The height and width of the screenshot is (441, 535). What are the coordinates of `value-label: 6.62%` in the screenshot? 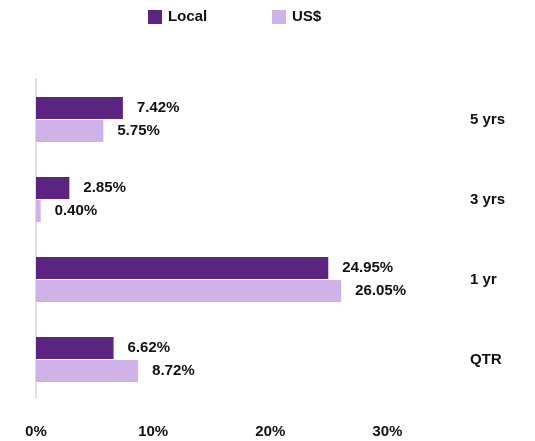 It's located at (149, 347).